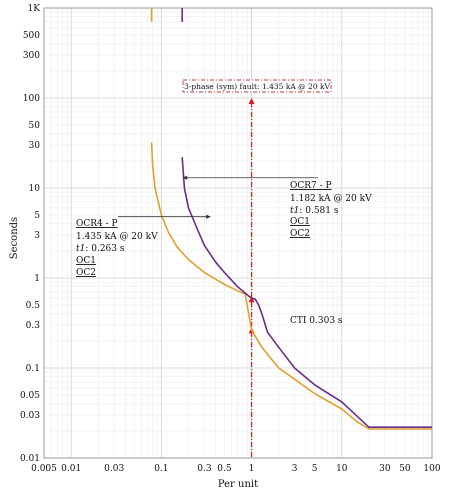  I want to click on y-tick-label: 100, so click(31, 99).